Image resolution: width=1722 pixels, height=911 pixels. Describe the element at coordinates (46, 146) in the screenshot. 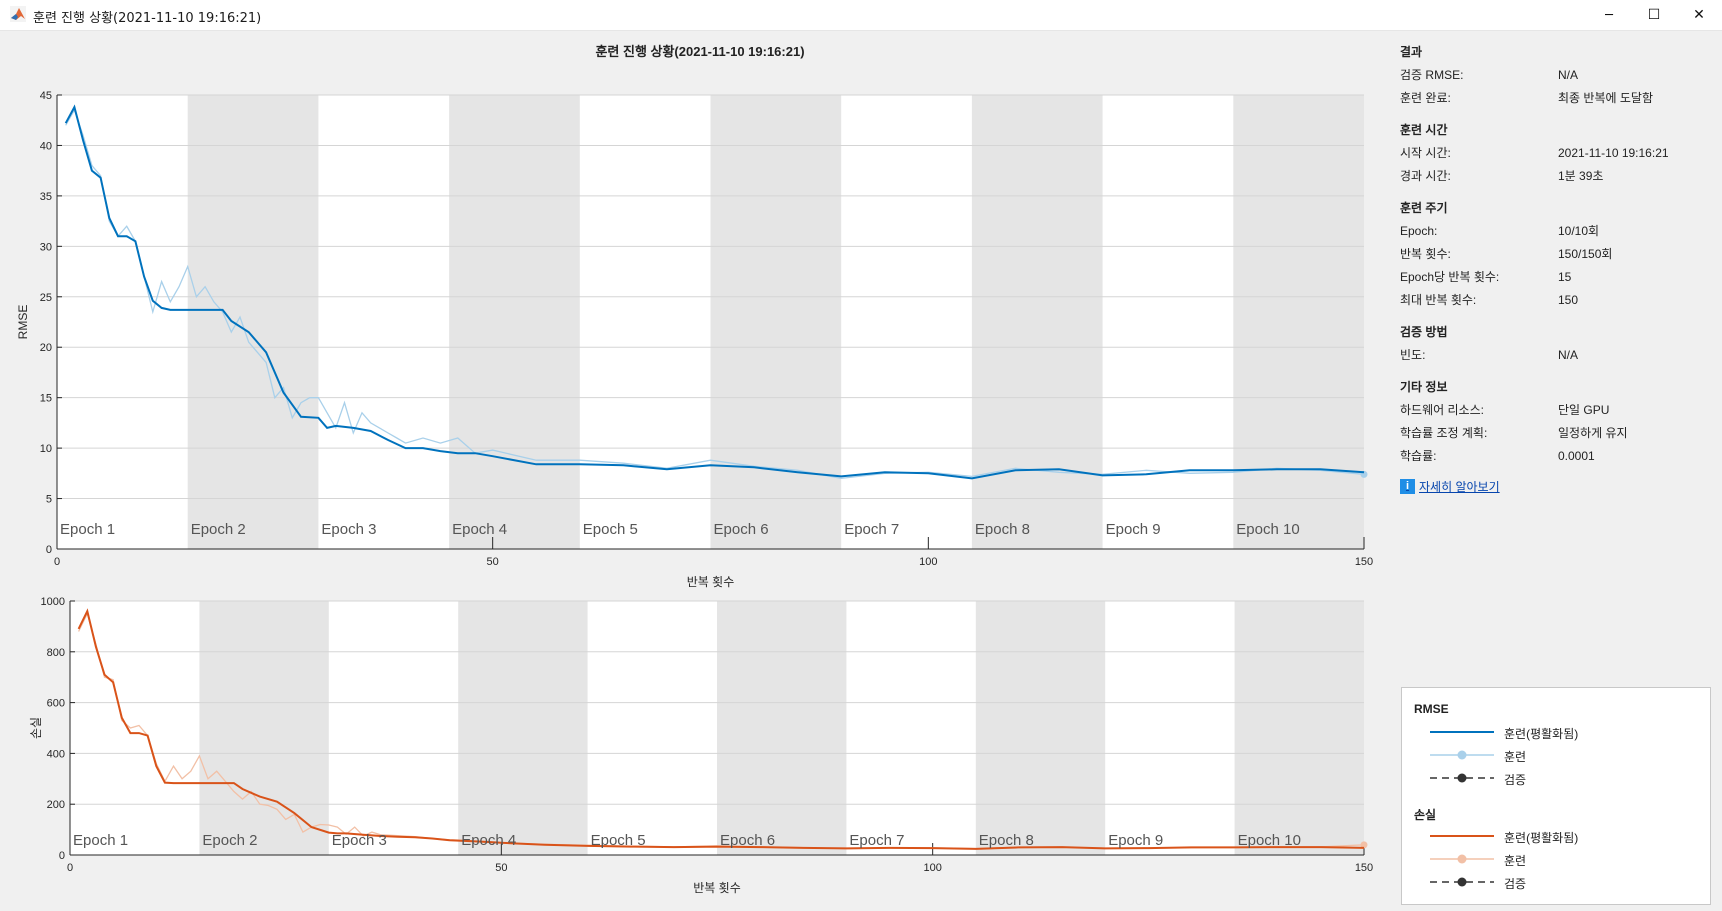

I see `y-tick-label: 40` at that location.